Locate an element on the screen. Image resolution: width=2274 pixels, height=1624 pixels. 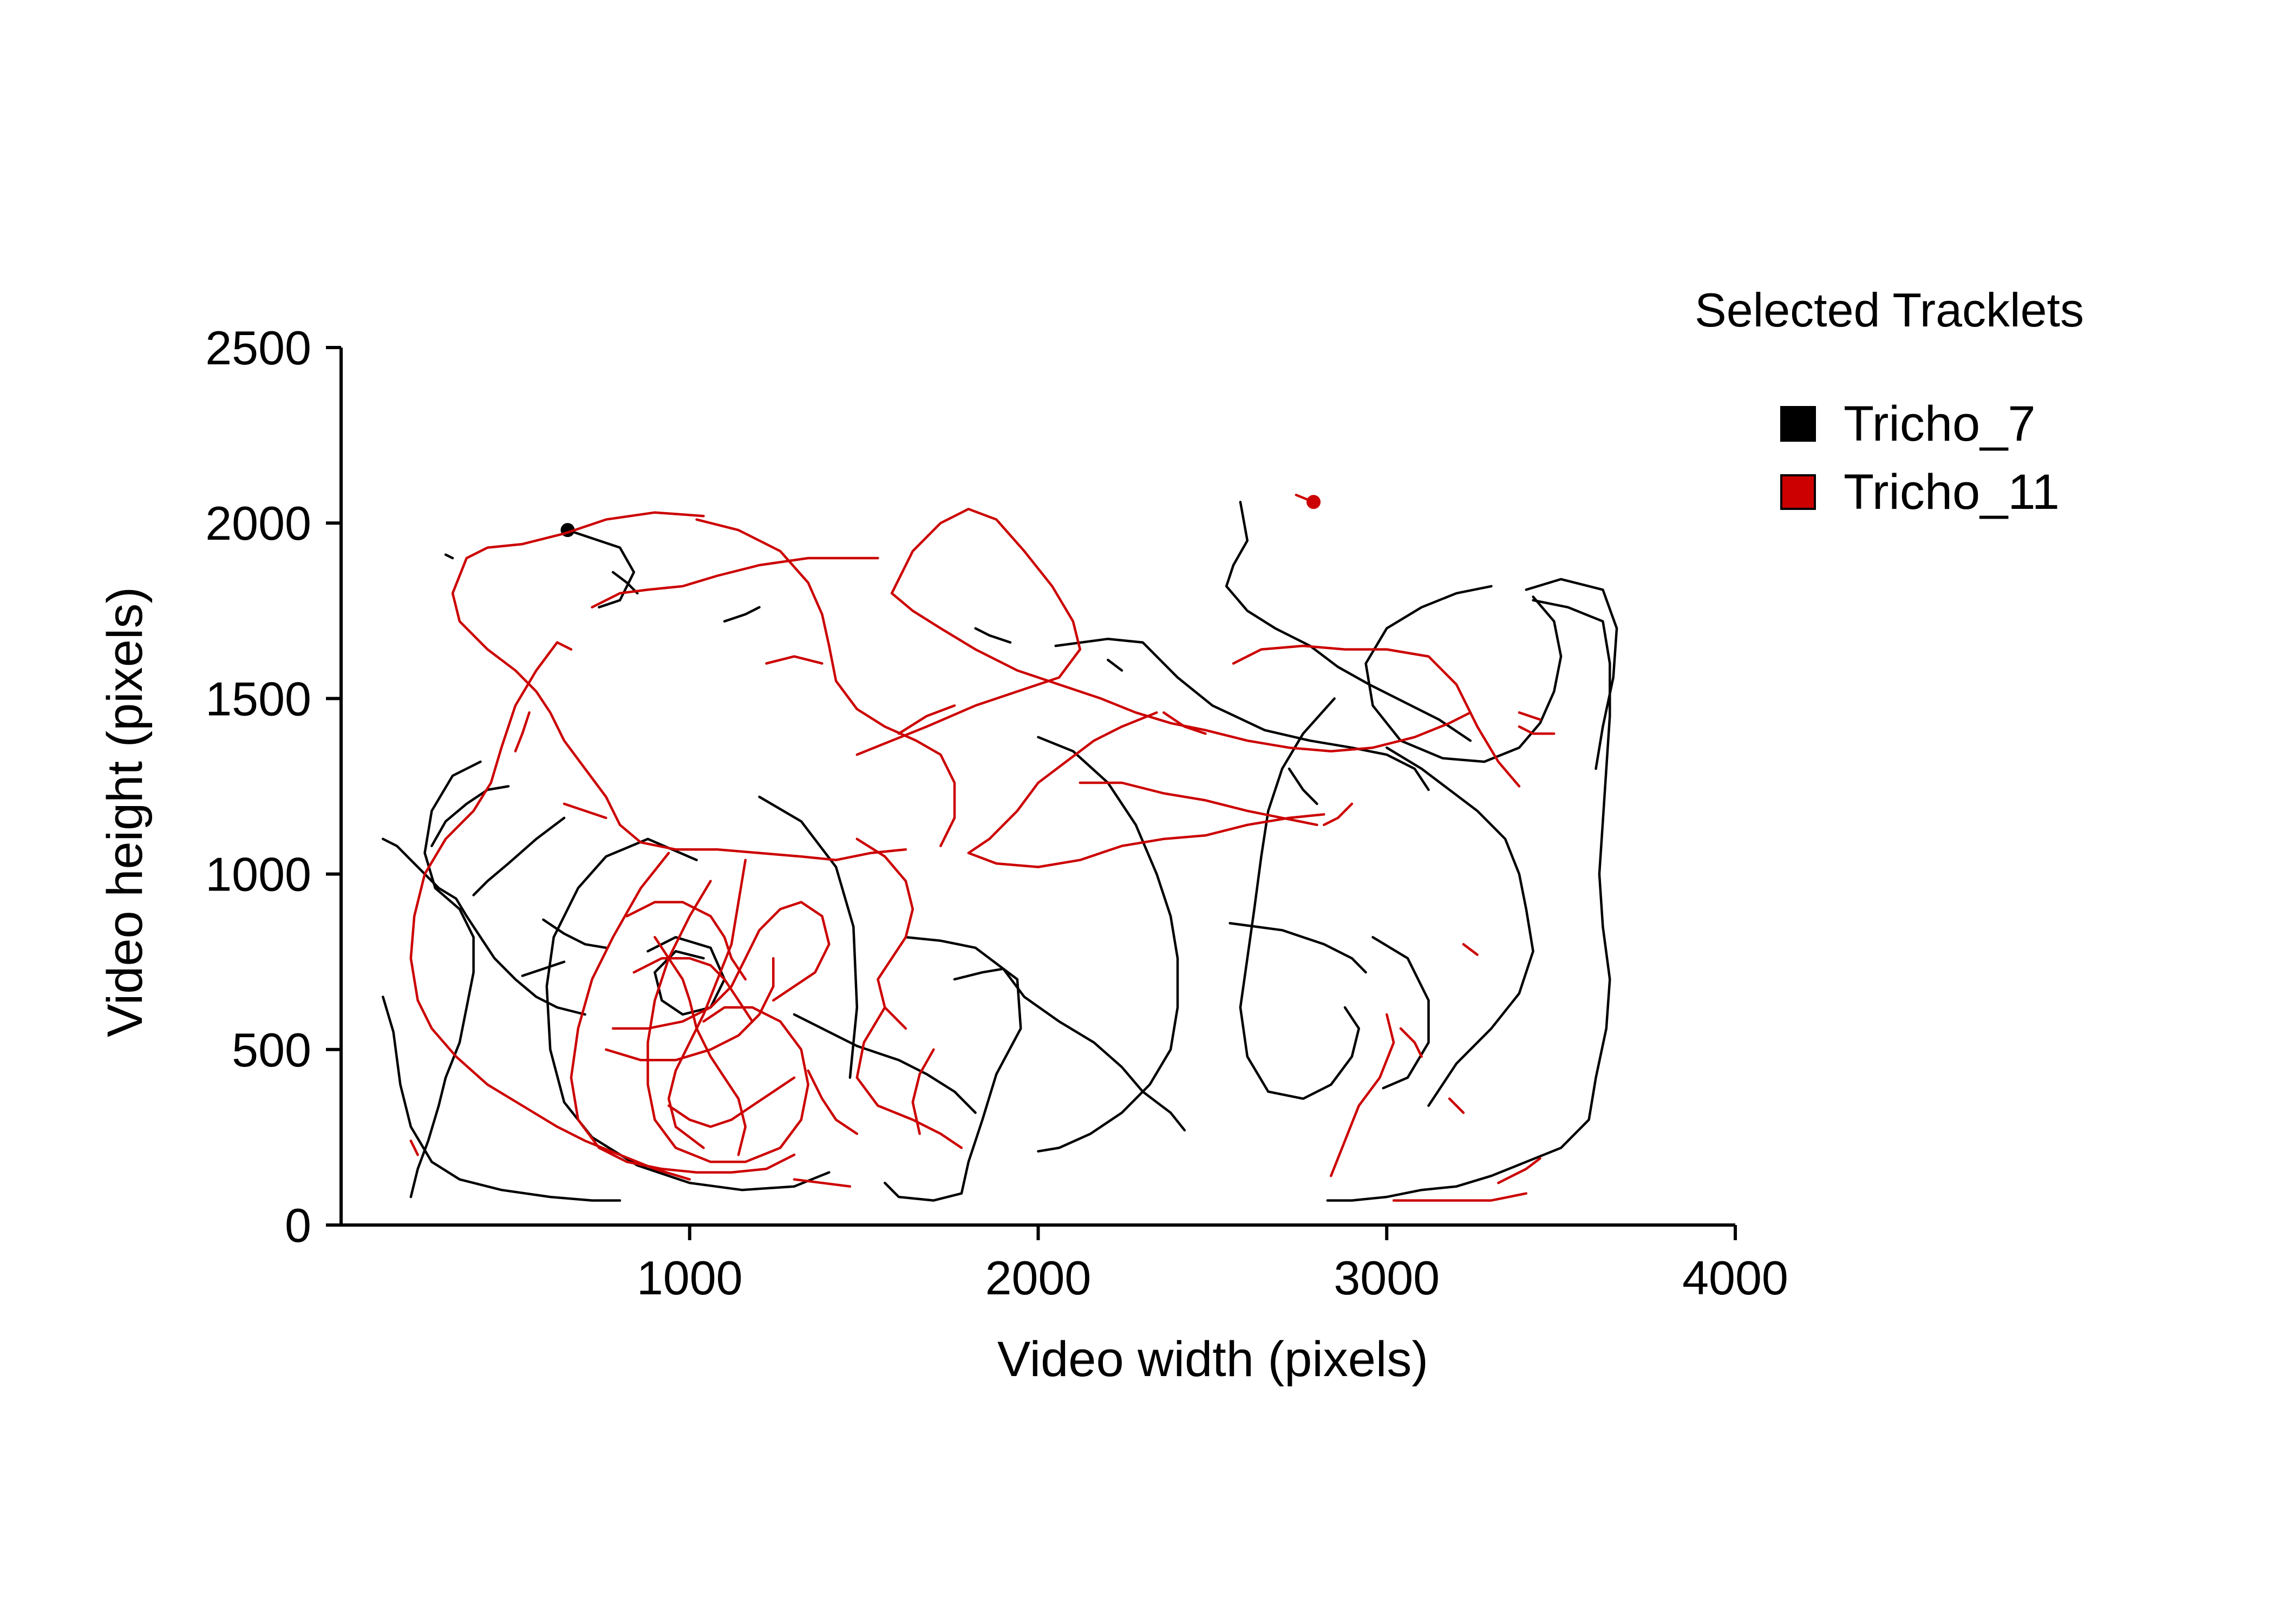
legend-items: Tricho_7 Tricho_11 is located at coordinates (1920, 458).